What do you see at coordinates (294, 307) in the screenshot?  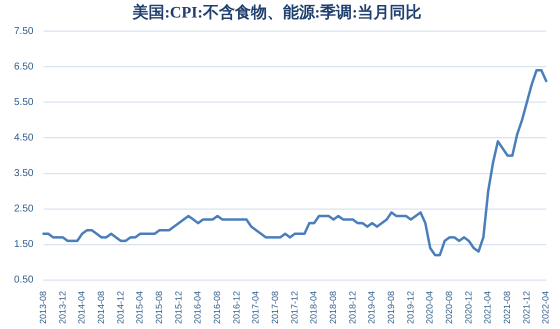 I see `x-tick-label: 2017-12` at bounding box center [294, 307].